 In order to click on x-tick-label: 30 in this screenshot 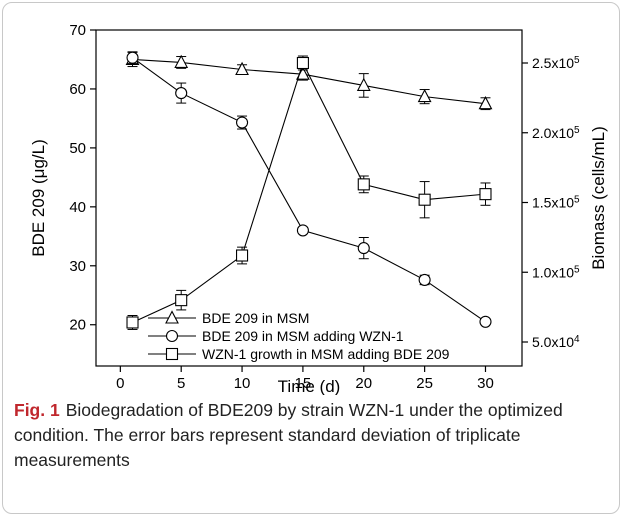, I will do `click(485, 383)`.